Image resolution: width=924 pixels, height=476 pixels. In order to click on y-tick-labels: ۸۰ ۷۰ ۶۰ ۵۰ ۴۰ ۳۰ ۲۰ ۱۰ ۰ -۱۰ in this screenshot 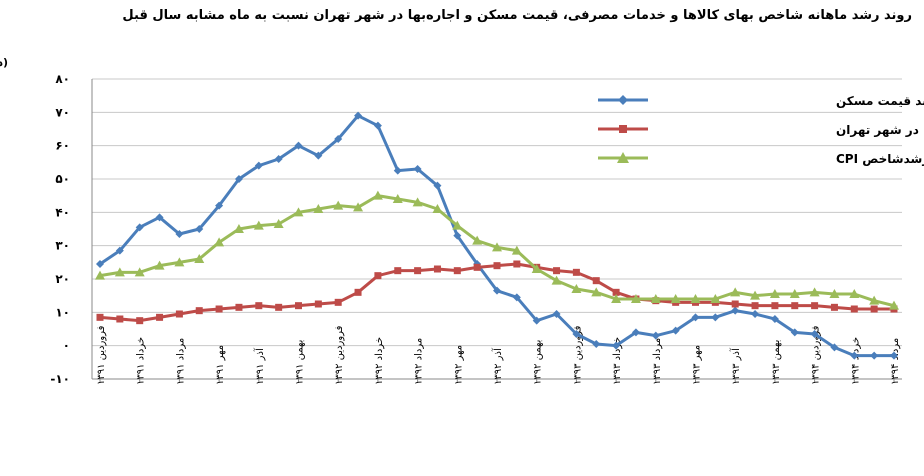, I will do `click(60, 229)`.